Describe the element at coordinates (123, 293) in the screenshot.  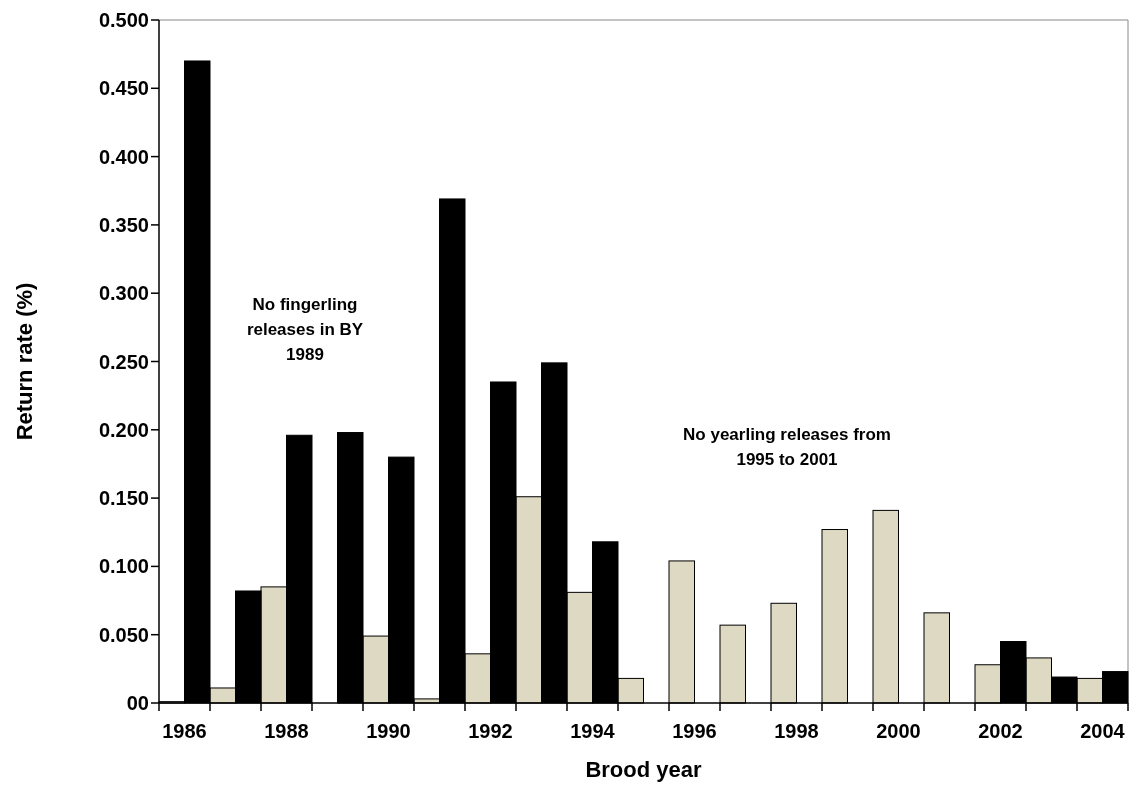
I see `y-tick-label: 0.300` at that location.